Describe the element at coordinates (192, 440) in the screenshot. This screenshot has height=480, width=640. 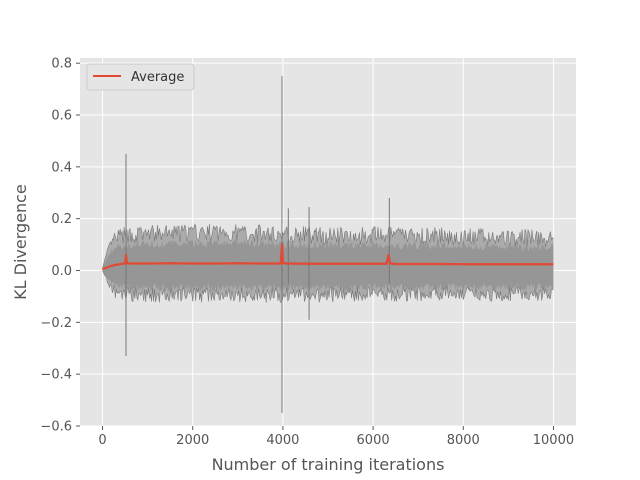
I see `x-tick-label: 2000` at that location.